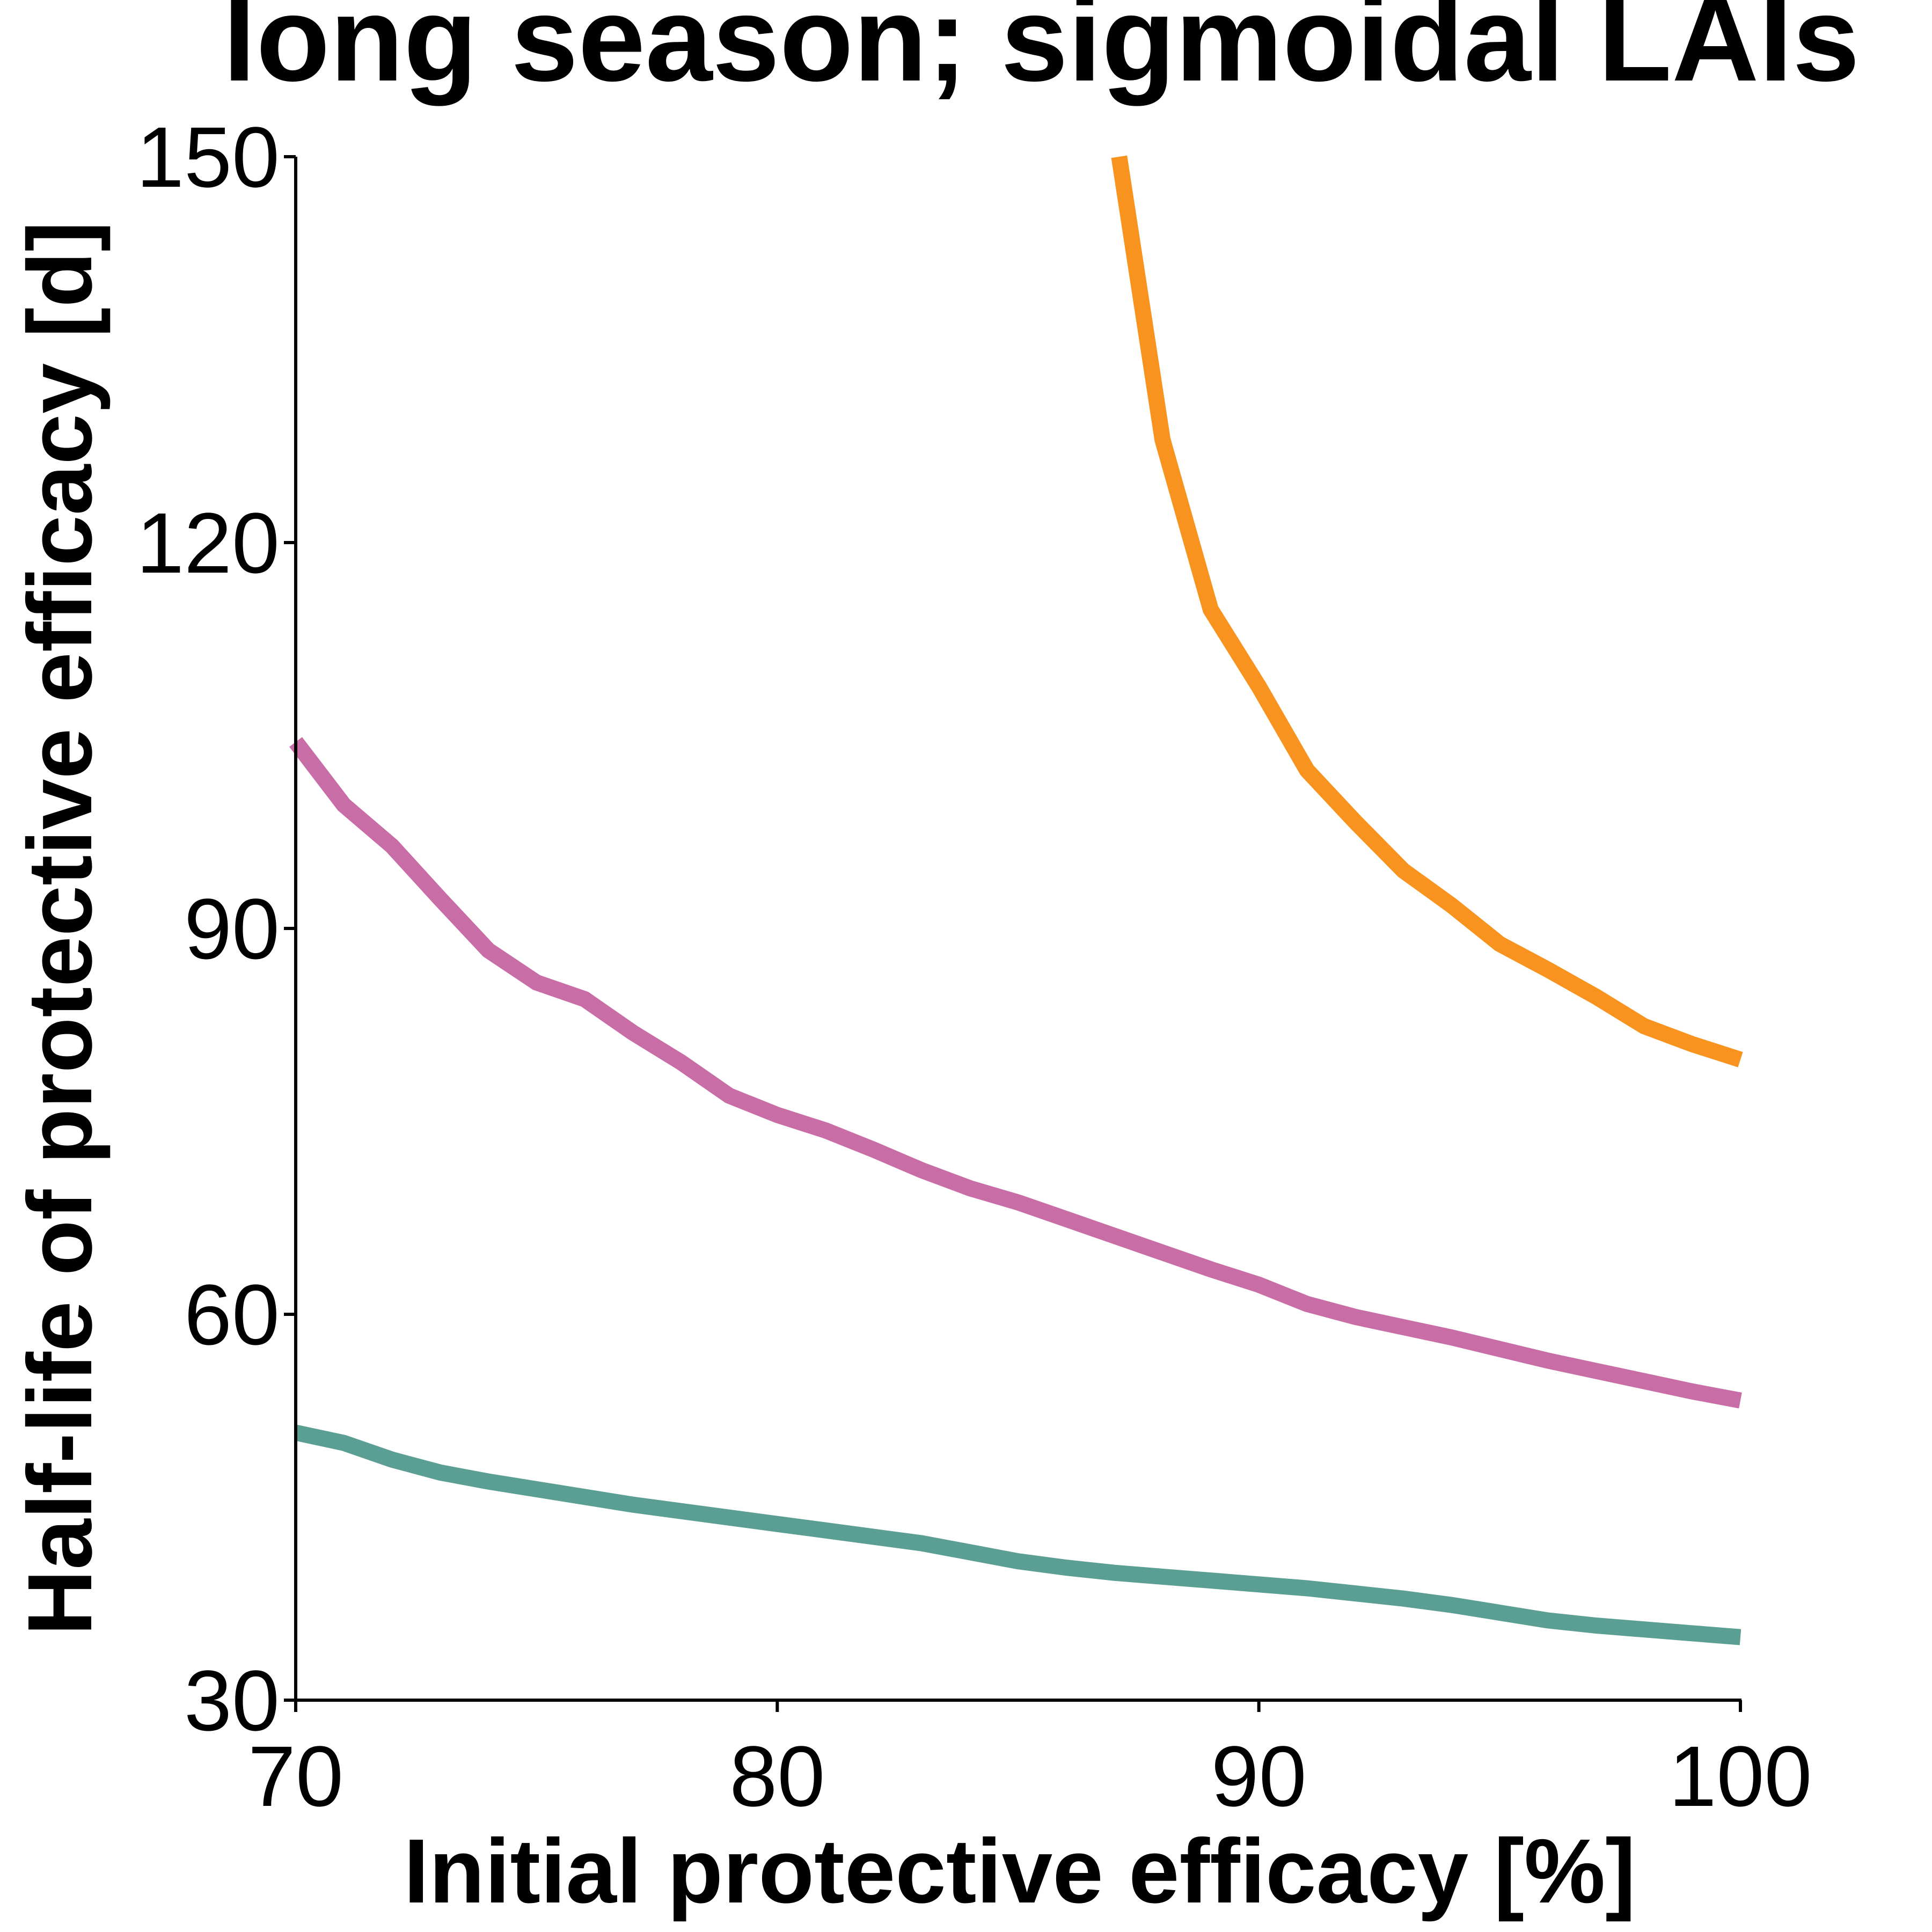 This screenshot has height=1932, width=1932. I want to click on x-tick-label: 70, so click(295, 1776).